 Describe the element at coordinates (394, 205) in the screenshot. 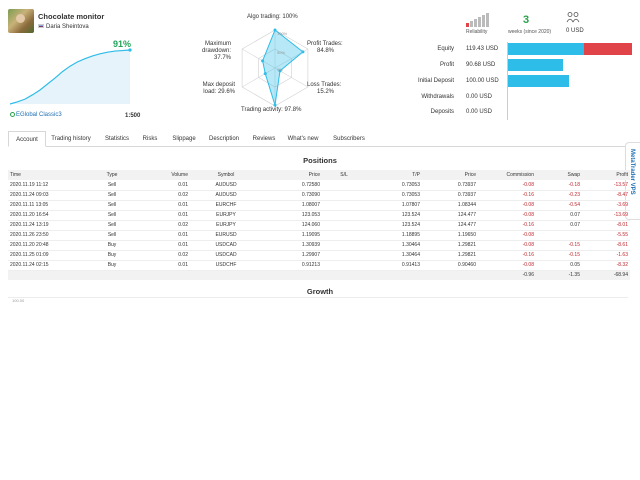

I see `position-cell: 1.07807` at that location.